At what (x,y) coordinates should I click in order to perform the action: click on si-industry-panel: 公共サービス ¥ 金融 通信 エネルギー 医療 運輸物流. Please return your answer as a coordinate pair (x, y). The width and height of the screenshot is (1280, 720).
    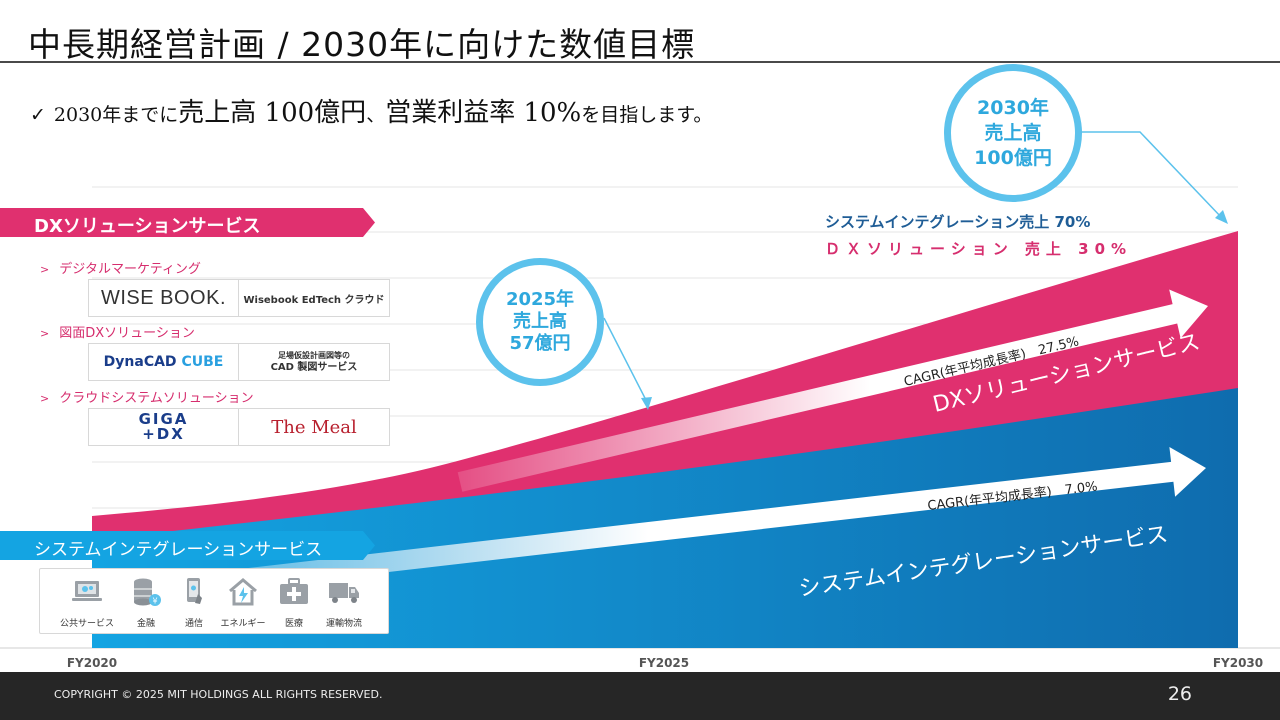
    Looking at the image, I should click on (214, 601).